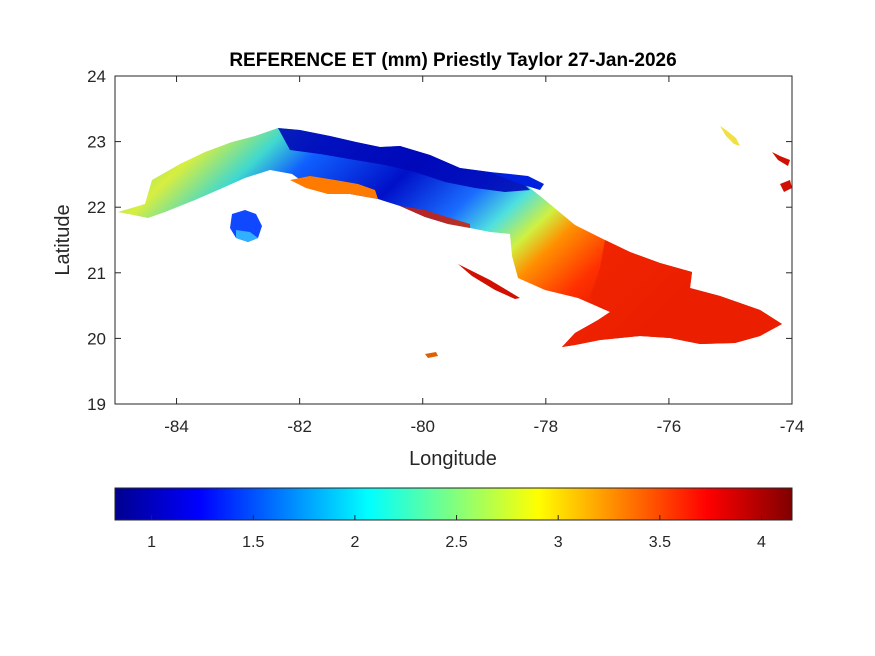  Describe the element at coordinates (435, 217) in the screenshot. I see `south-coast-hot-band` at that location.